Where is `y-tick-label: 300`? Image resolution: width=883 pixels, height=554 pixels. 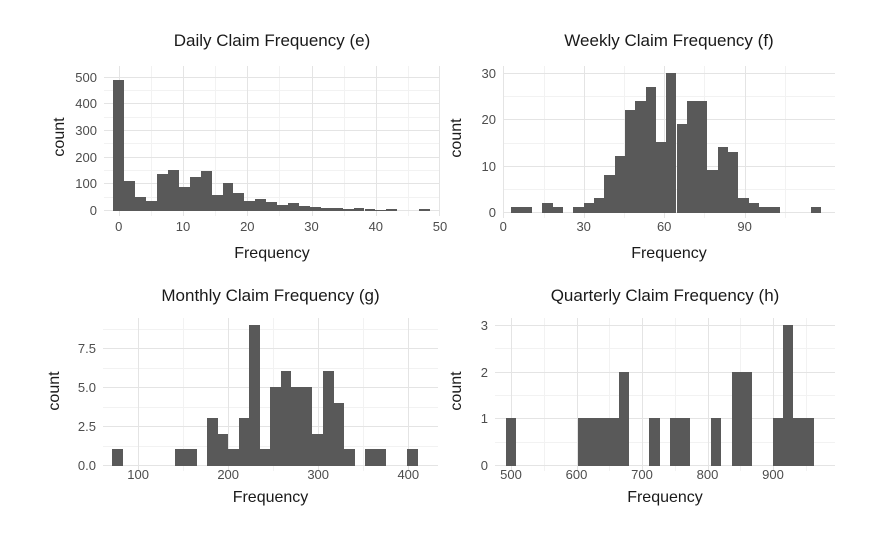 y-tick-label: 300 is located at coordinates (86, 130).